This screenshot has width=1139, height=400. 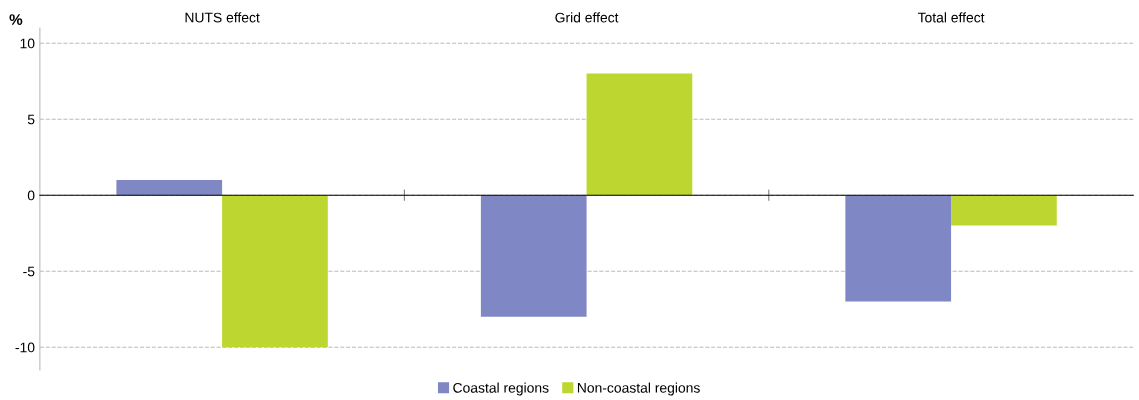 I want to click on x-tick-label: Total effect, so click(x=951, y=17).